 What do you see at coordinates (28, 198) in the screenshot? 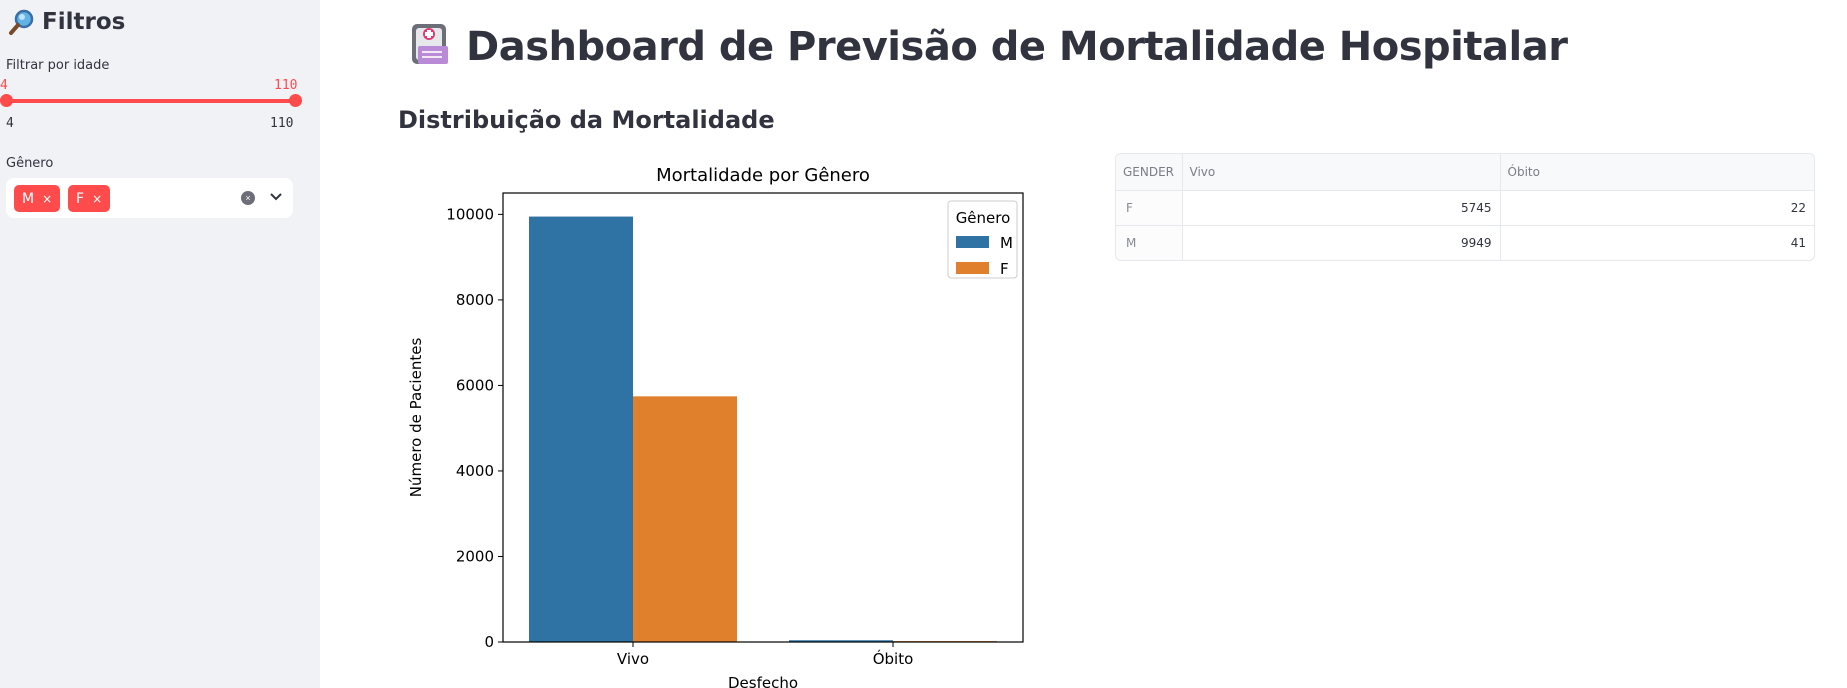
I see `tag-label: M` at bounding box center [28, 198].